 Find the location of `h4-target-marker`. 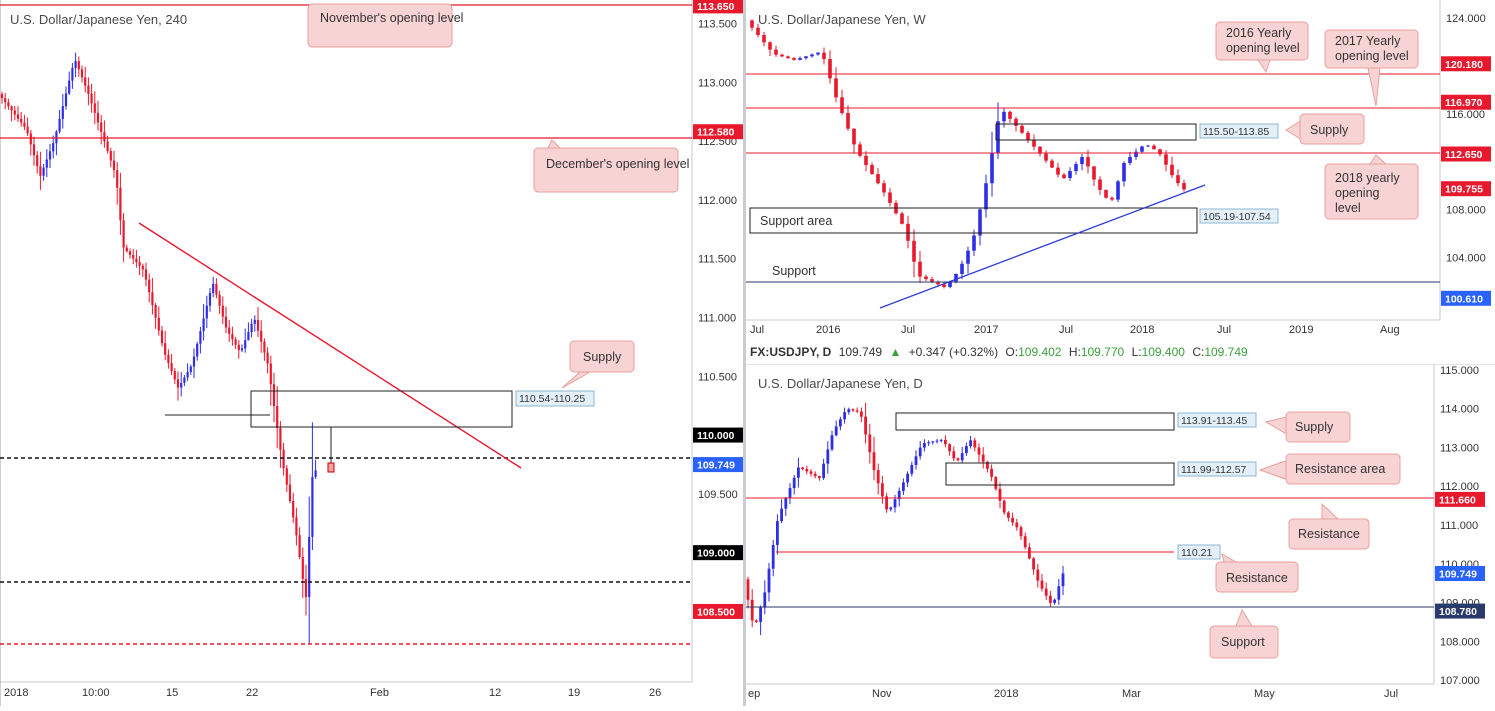

h4-target-marker is located at coordinates (331, 467).